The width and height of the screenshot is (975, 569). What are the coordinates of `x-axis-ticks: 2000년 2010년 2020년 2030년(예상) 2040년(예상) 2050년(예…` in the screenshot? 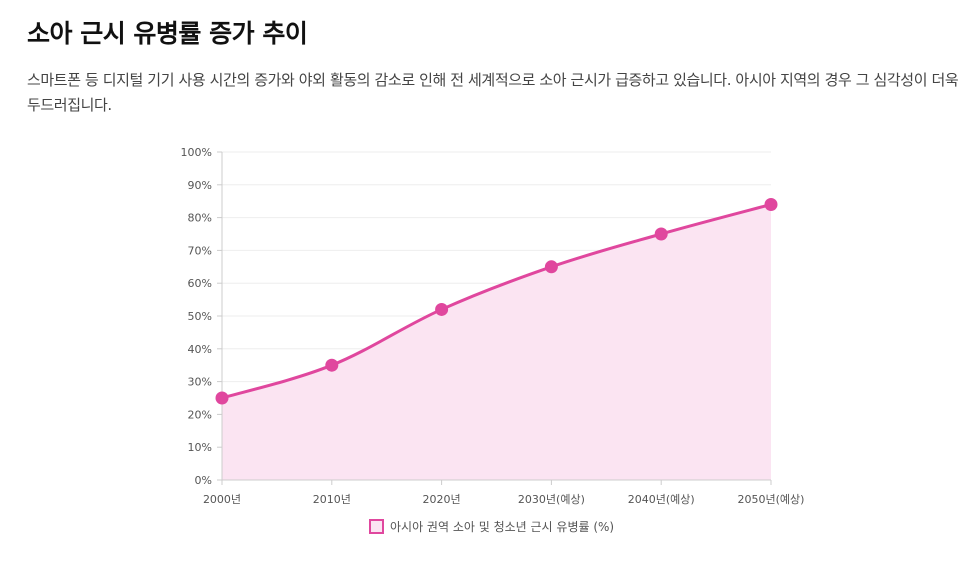 It's located at (504, 493).